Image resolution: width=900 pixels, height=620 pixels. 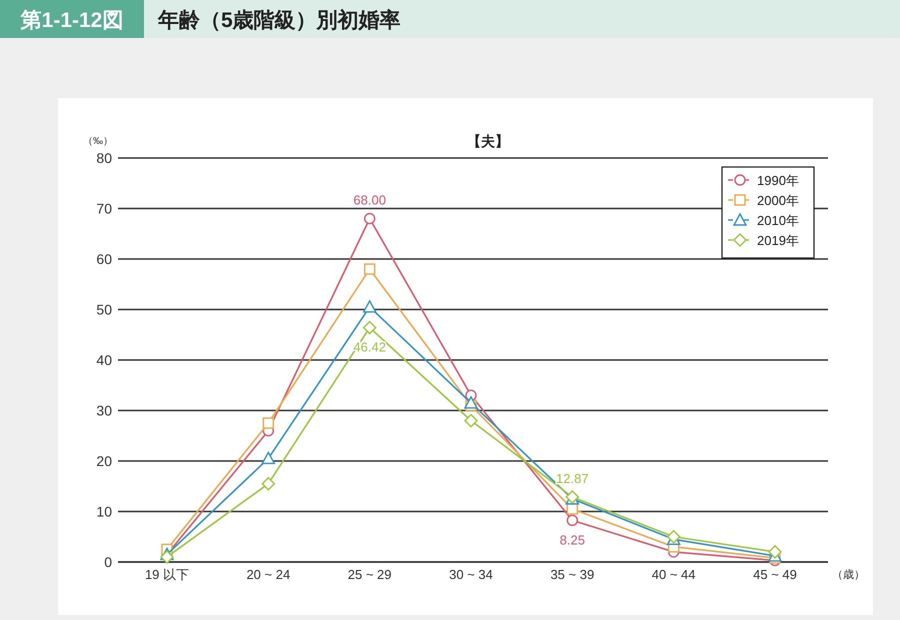 I want to click on x-tick-label: 30 ~ 34, so click(x=471, y=574).